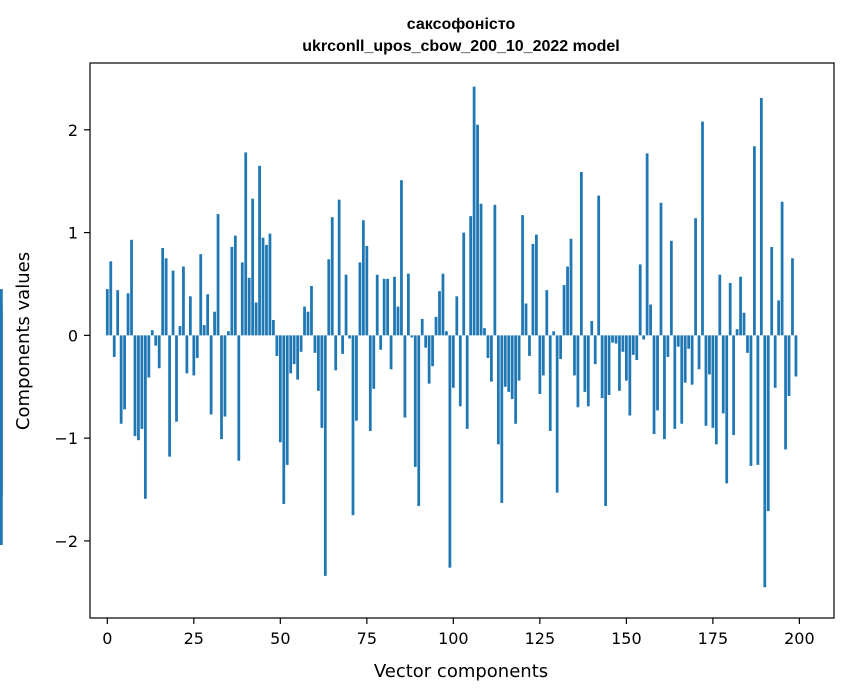  Describe the element at coordinates (280, 638) in the screenshot. I see `x-tick-label: 50` at that location.